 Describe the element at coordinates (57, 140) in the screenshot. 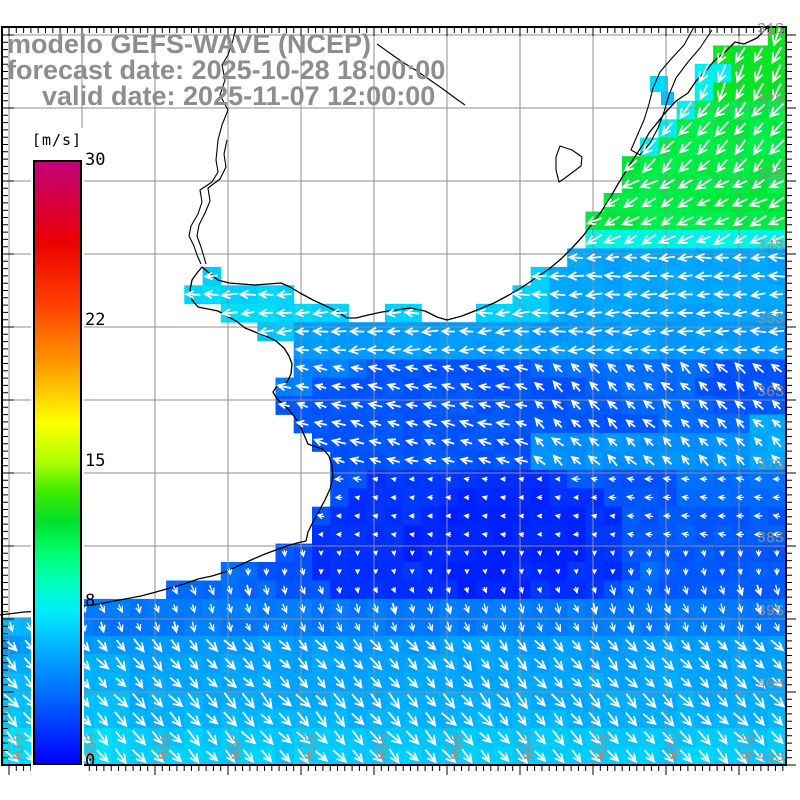

I see `colorbar-unit-label: [m/s]` at that location.